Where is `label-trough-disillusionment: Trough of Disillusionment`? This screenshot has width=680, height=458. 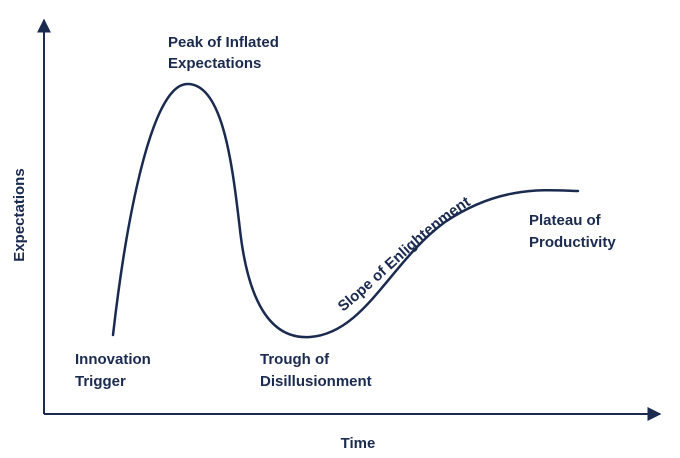 label-trough-disillusionment: Trough of Disillusionment is located at coordinates (316, 370).